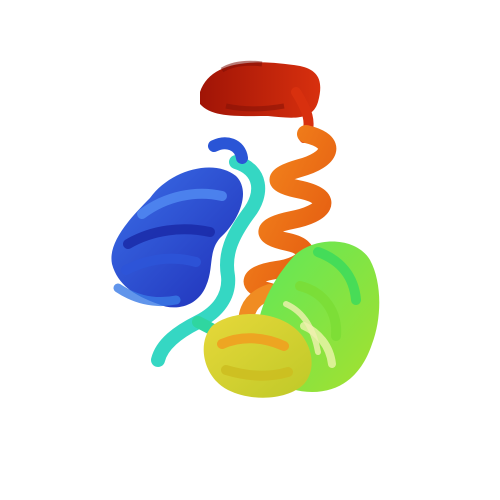 This screenshot has height=500, width=500. What do you see at coordinates (179, 222) in the screenshot?
I see `n-terminal-domain` at bounding box center [179, 222].